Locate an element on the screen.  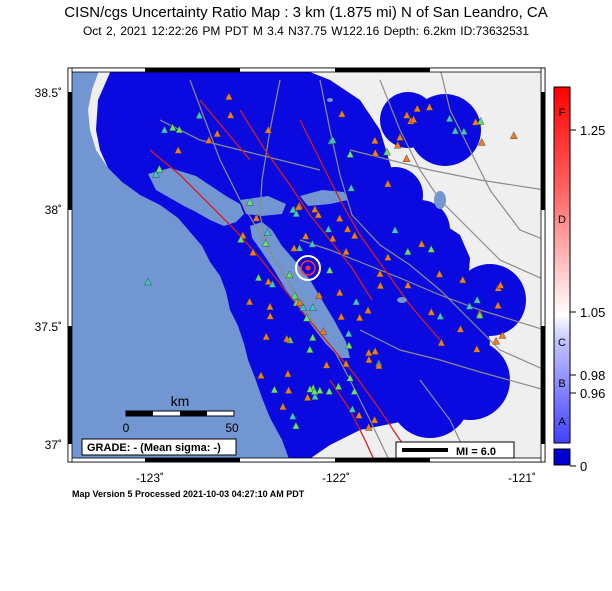
lon-label-122: -122˚ is located at coordinates (336, 478).